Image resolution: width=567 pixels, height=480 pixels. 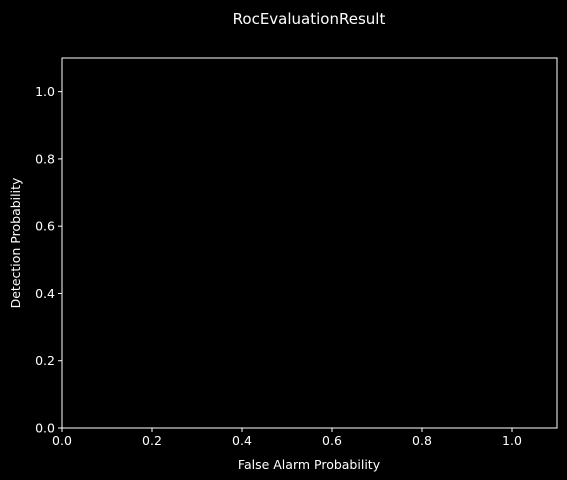 I want to click on x-tick-label: 0.8, so click(x=422, y=440).